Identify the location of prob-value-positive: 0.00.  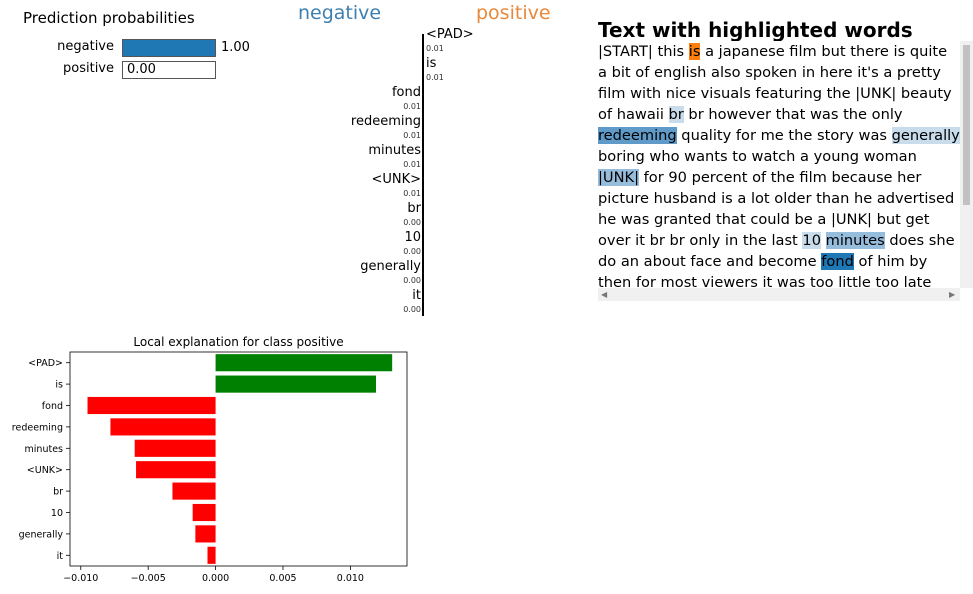
(141, 69).